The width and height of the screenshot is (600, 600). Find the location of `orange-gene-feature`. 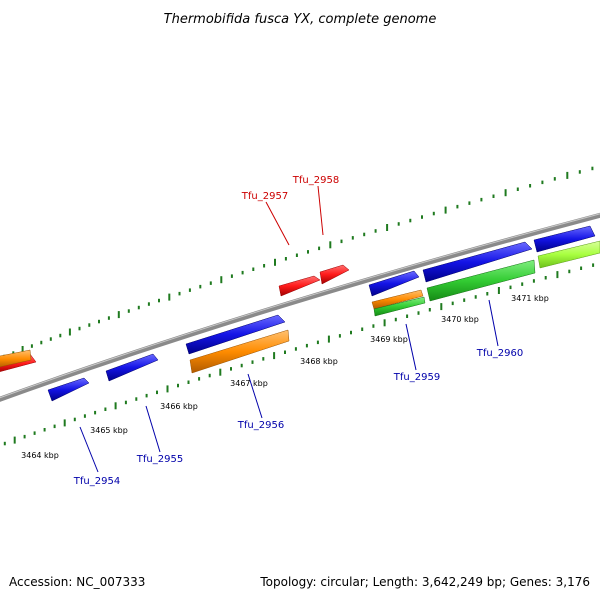

orange-gene-feature is located at coordinates (16, 358).